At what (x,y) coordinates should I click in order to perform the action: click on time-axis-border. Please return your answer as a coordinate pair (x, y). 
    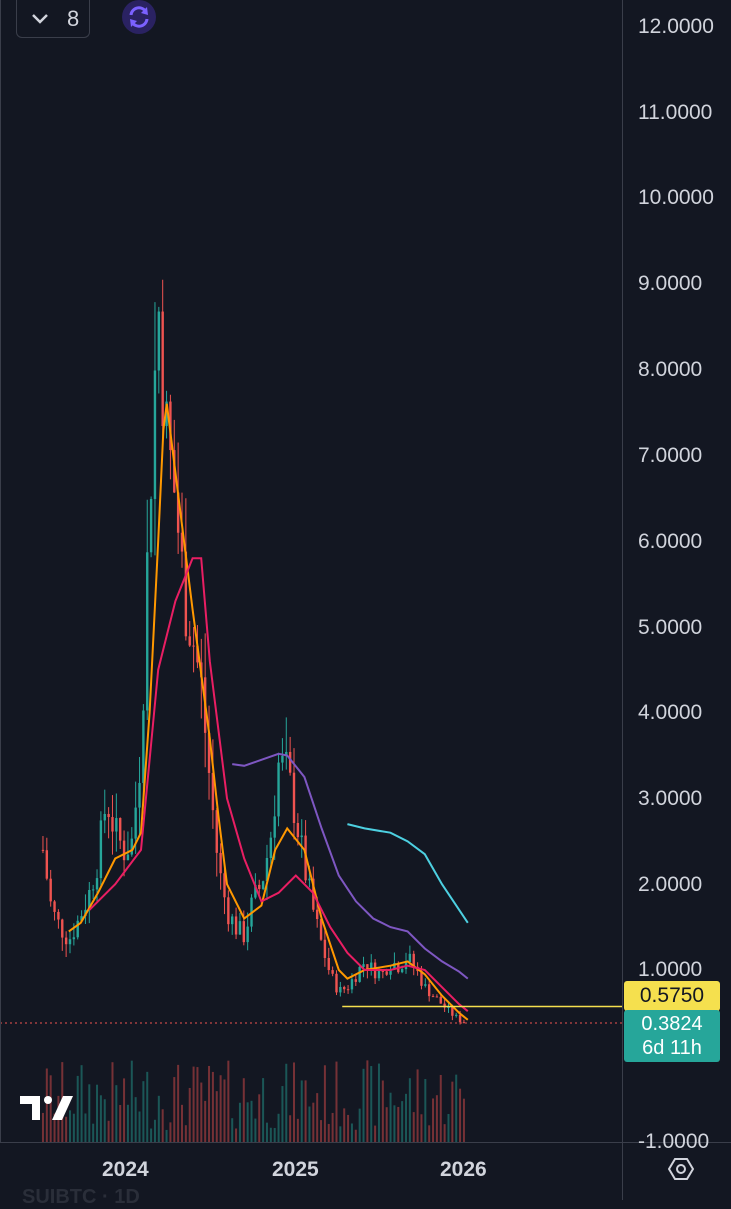
    Looking at the image, I should click on (365, 1142).